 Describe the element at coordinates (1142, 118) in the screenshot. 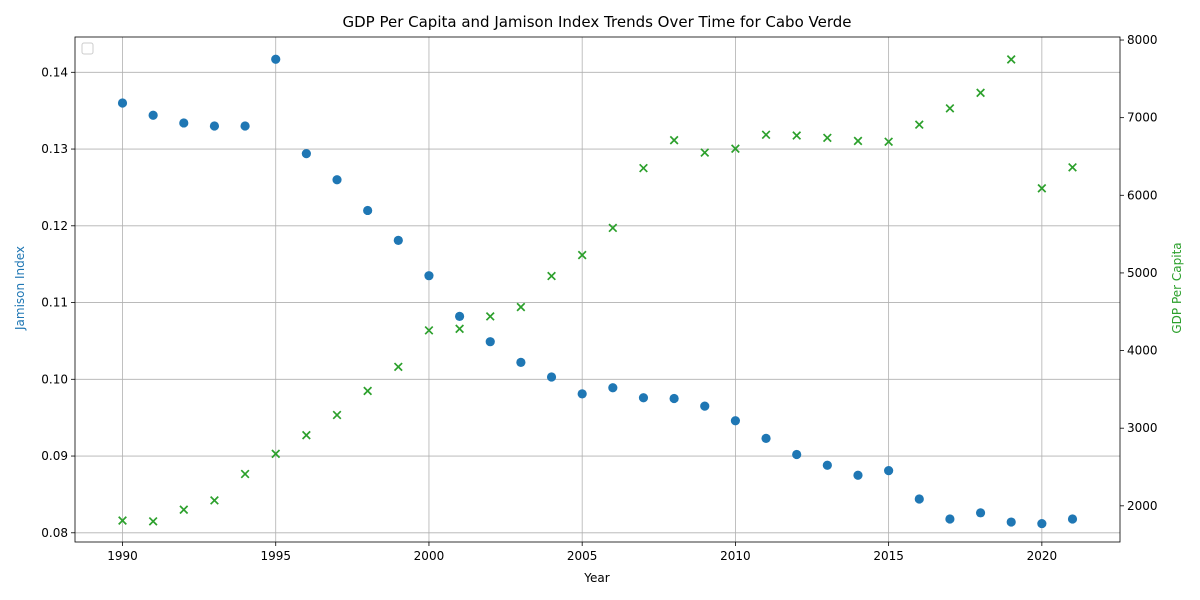

I see `y-right-tick-label: 7000` at that location.